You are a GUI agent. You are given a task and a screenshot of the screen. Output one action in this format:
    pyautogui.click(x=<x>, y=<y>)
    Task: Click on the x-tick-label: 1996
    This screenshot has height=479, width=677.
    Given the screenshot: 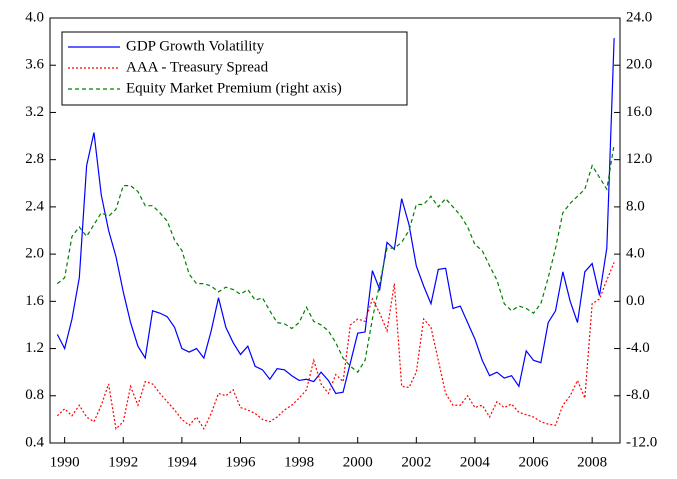 What is the action you would take?
    pyautogui.click(x=240, y=462)
    